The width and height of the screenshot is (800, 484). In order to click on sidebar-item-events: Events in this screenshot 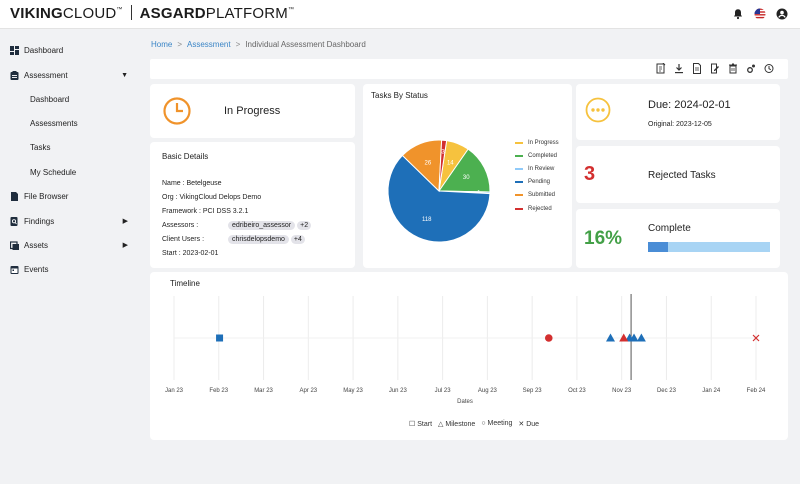, I will do `click(71, 269)`.